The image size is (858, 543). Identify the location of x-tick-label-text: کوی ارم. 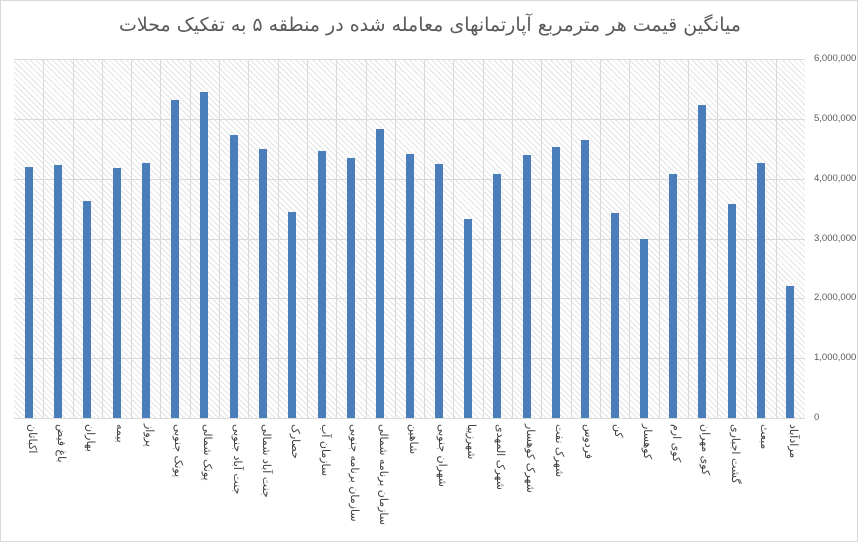
(677, 443).